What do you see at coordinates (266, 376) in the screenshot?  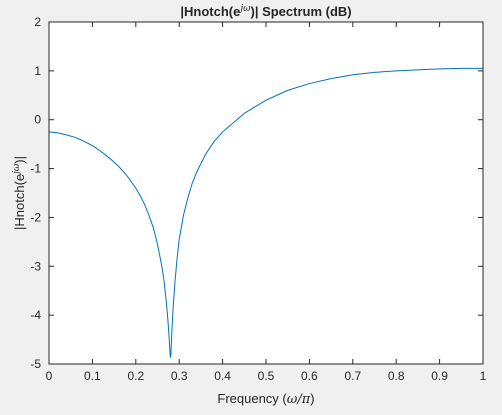 I see `x-tick-label: 0.5` at bounding box center [266, 376].